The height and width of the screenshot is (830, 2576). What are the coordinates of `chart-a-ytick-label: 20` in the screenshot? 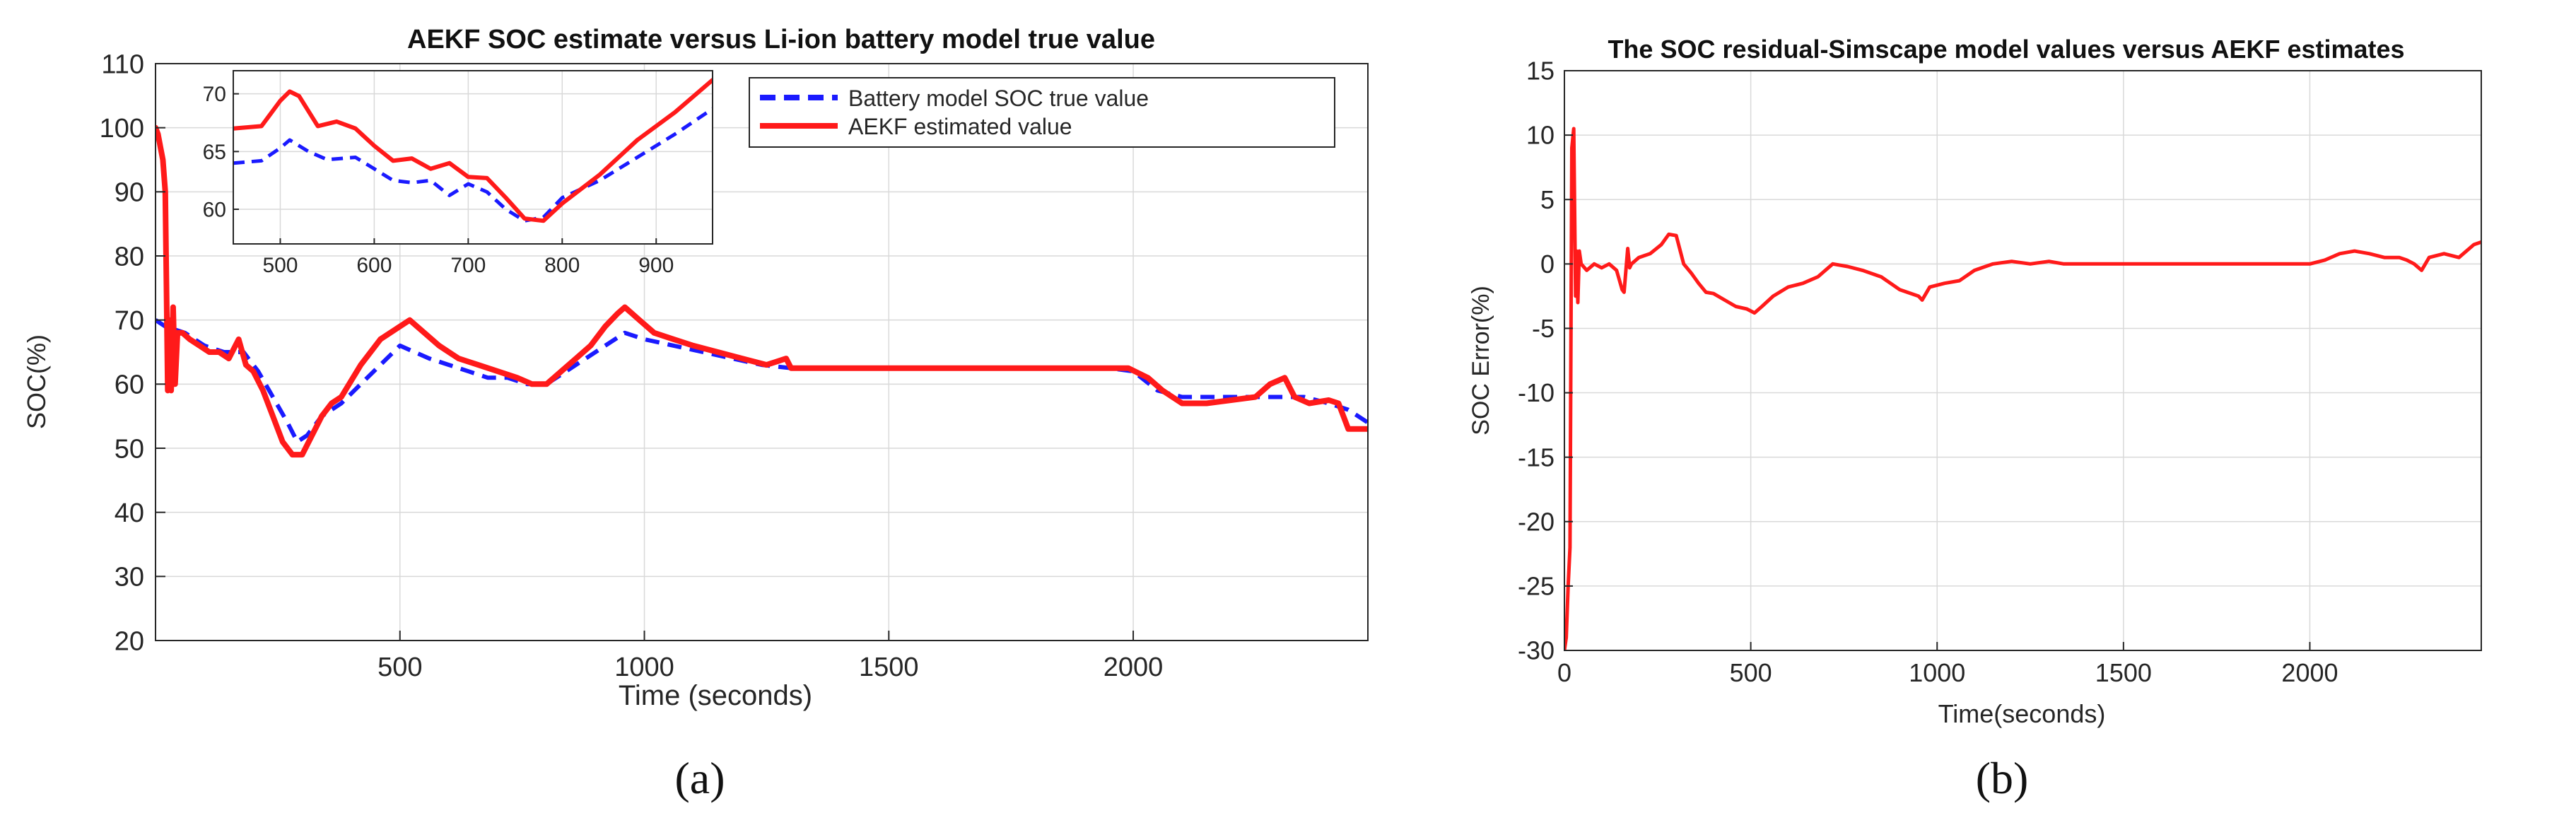 It's located at (129, 641).